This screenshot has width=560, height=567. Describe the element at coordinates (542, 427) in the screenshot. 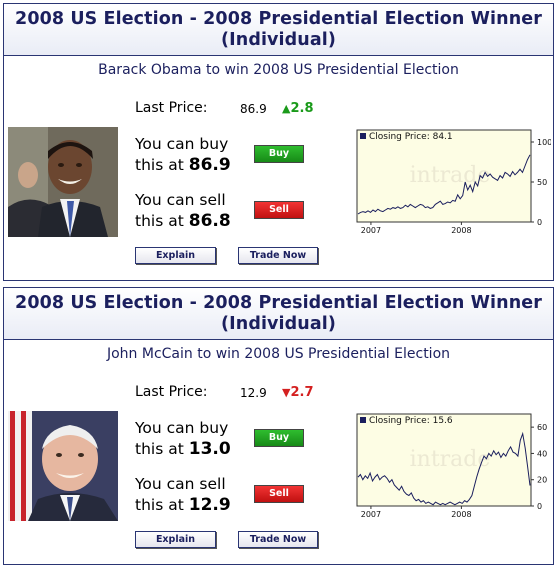

I see `y-tick-label: 60` at that location.